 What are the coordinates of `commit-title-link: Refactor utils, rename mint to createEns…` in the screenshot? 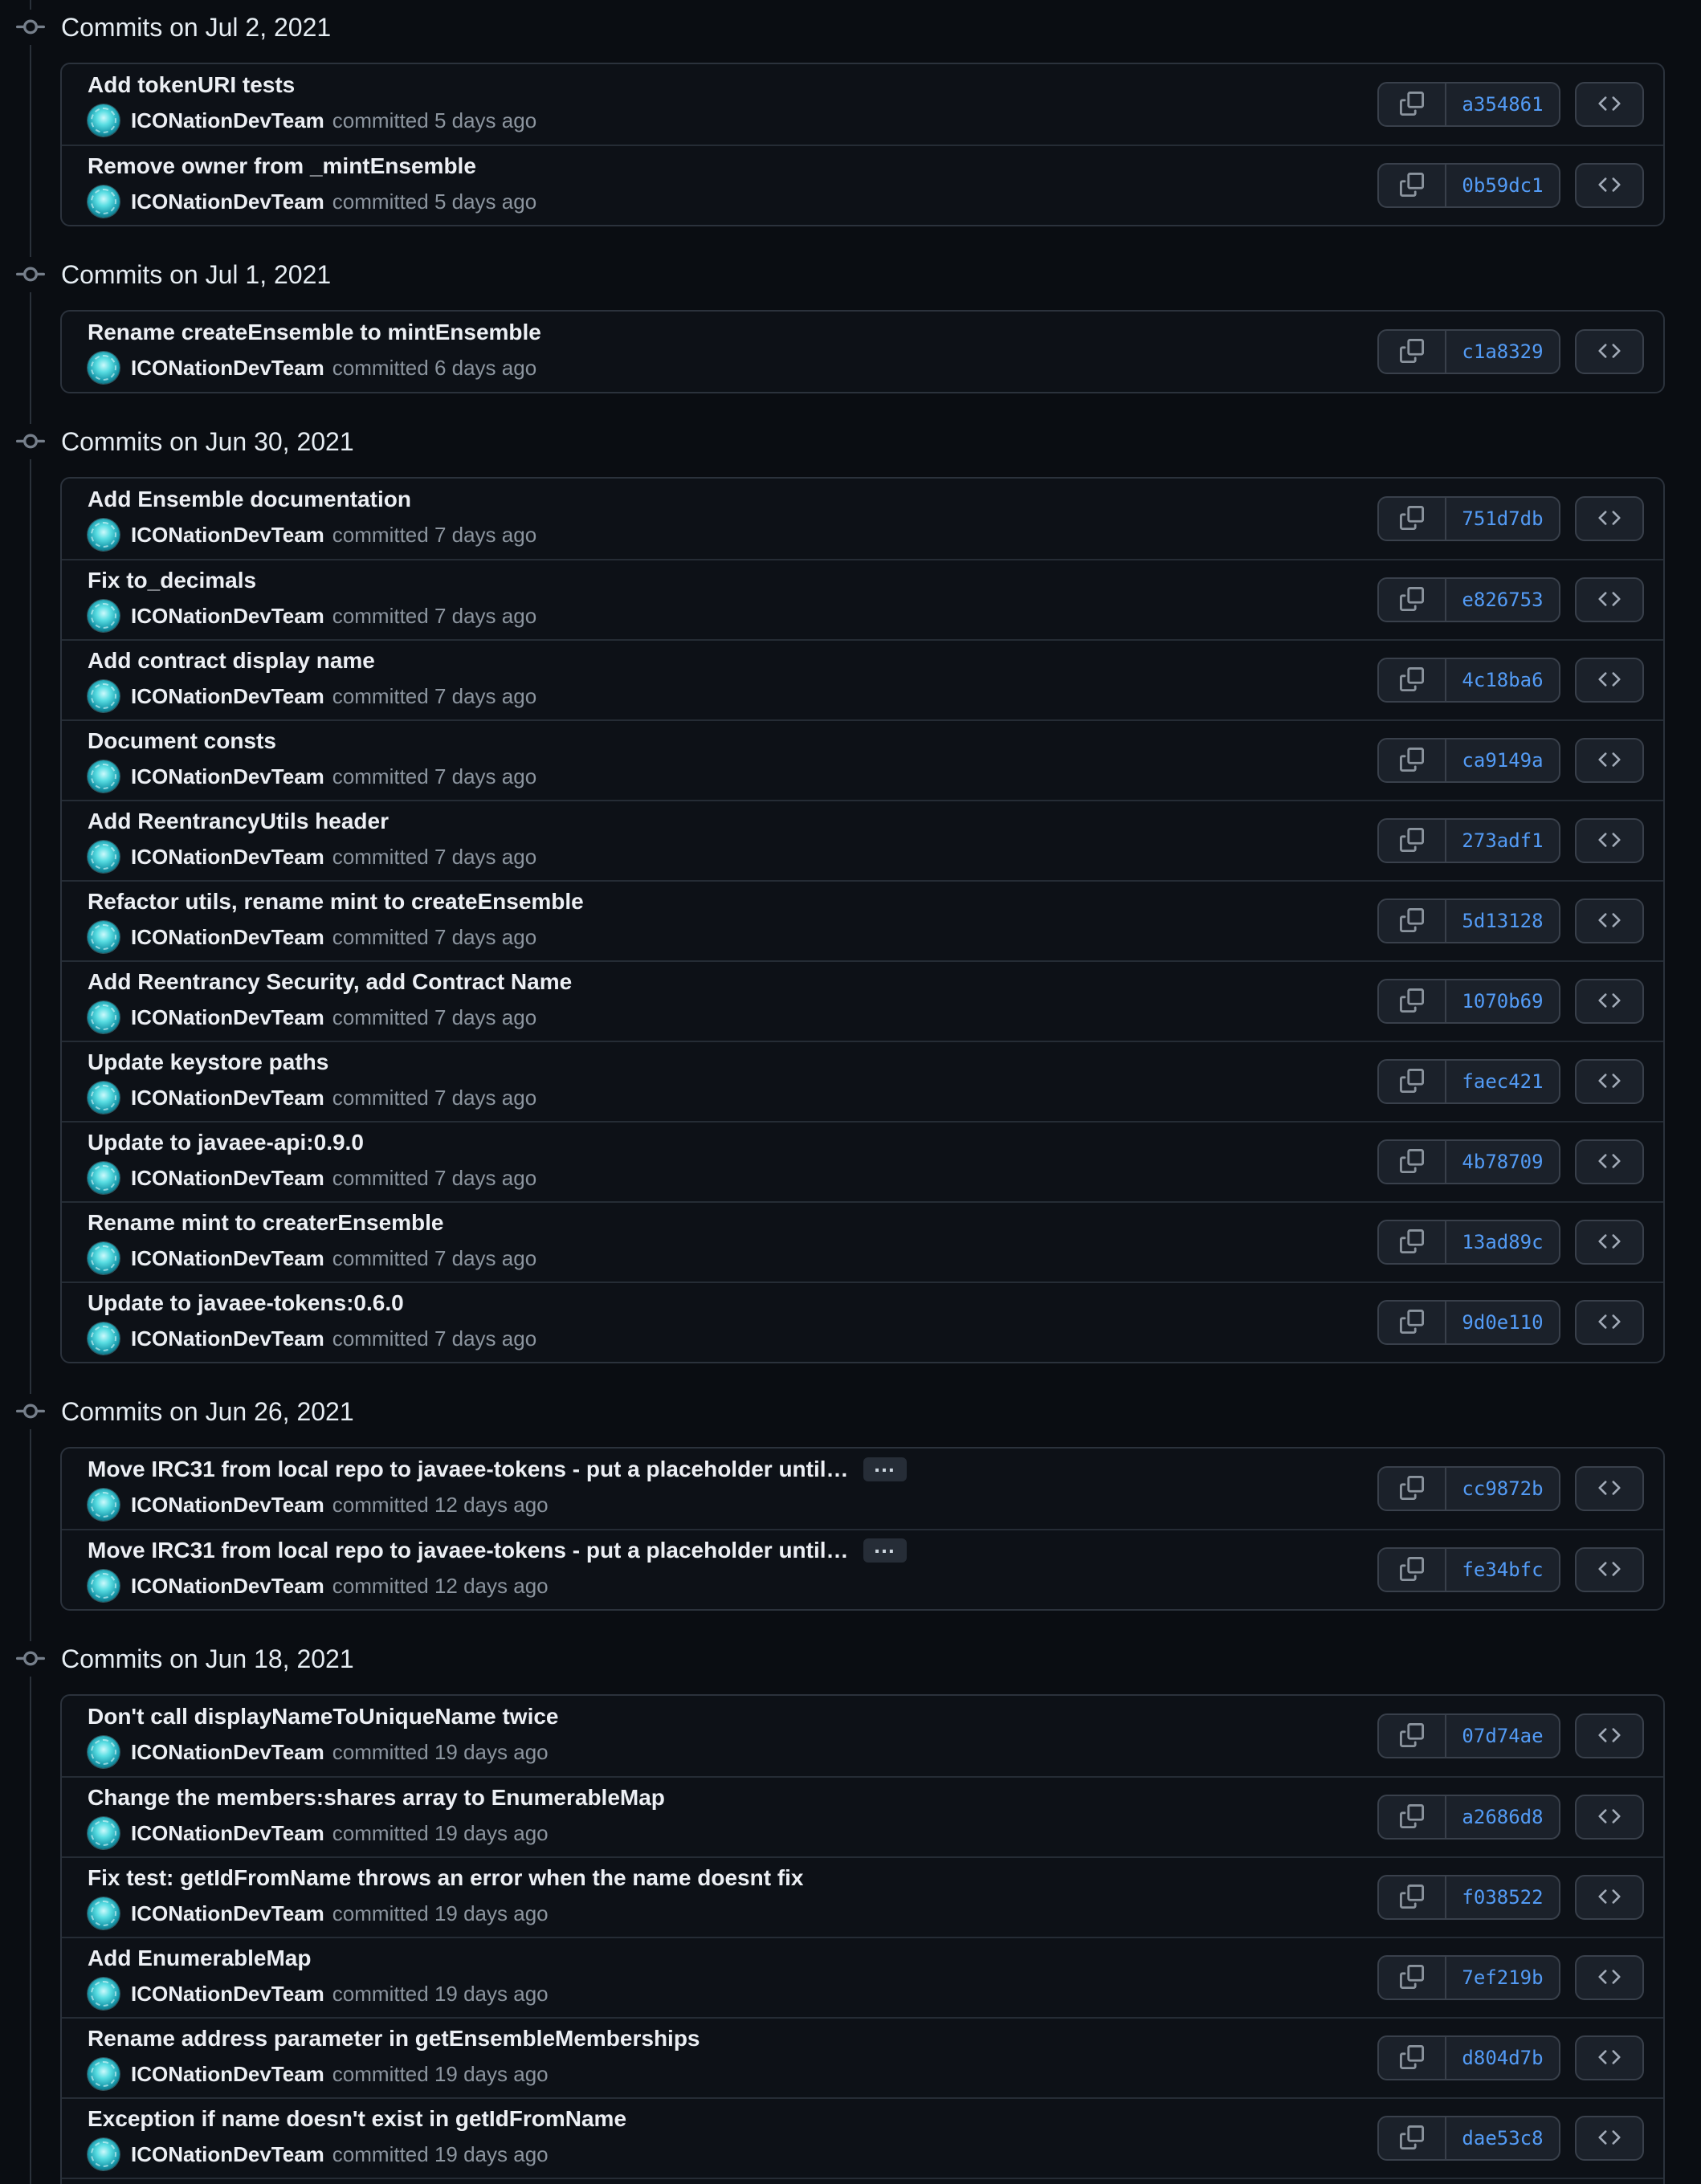 It's located at (336, 902).